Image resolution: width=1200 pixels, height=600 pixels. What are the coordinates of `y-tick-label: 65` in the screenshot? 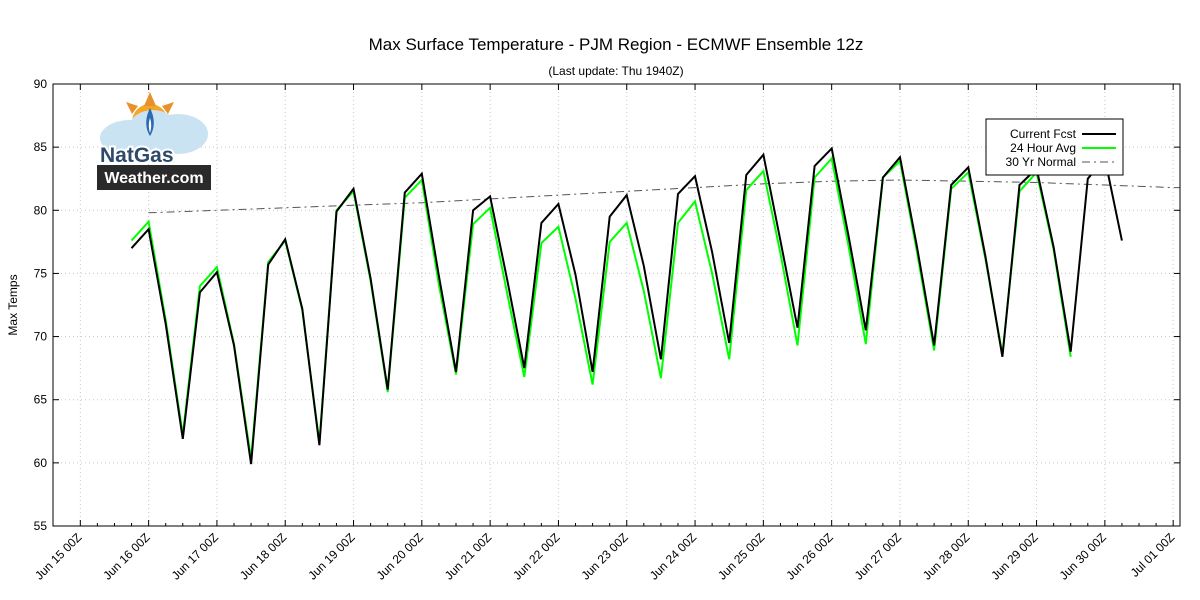 It's located at (41, 400).